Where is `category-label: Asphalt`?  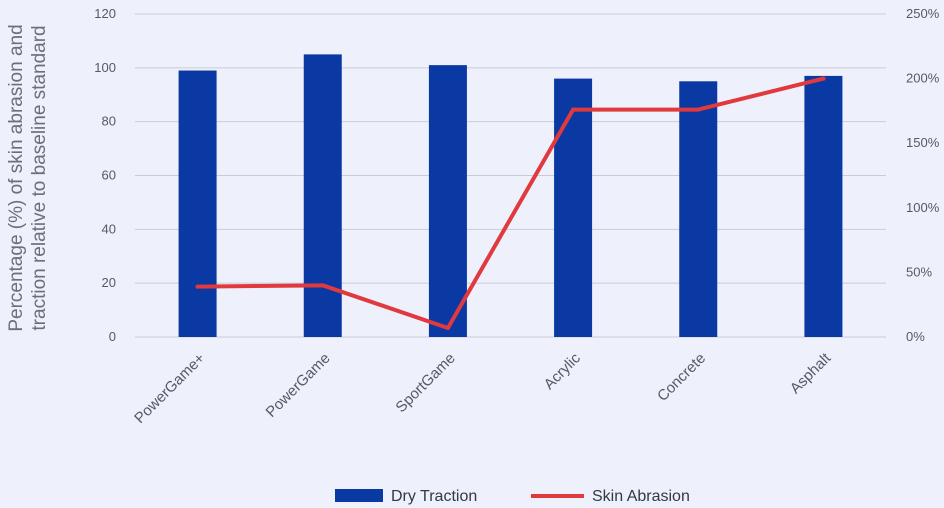
category-label: Asphalt is located at coordinates (811, 373).